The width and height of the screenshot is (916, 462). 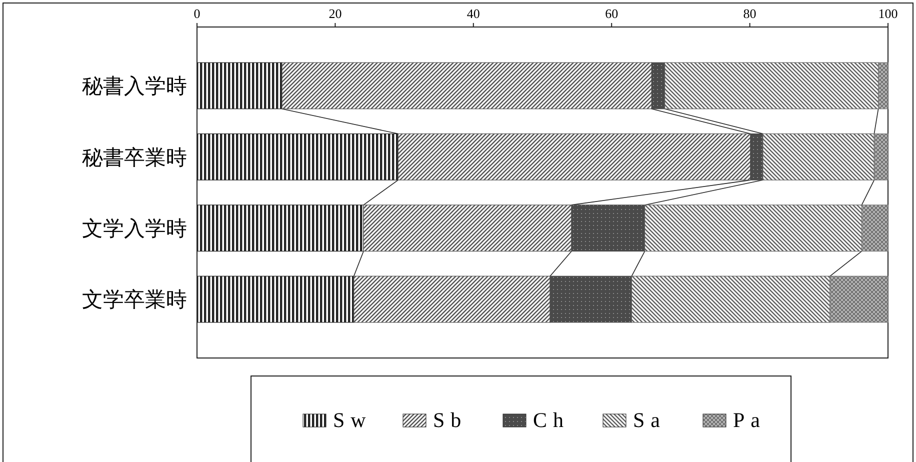 What do you see at coordinates (649, 420) in the screenshot?
I see `legend-label: Sa` at bounding box center [649, 420].